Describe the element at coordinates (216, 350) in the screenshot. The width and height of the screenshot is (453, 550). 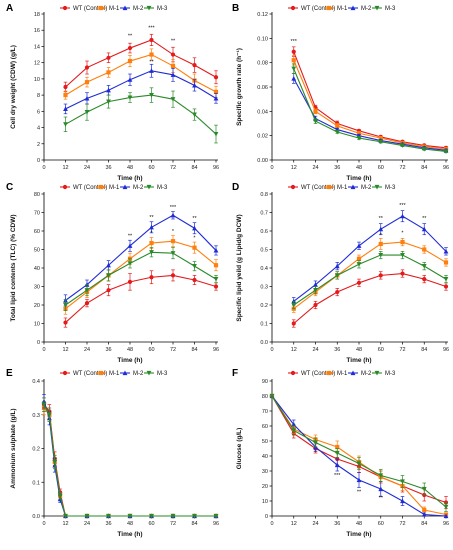
I see `x-tick-label: 96` at that location.